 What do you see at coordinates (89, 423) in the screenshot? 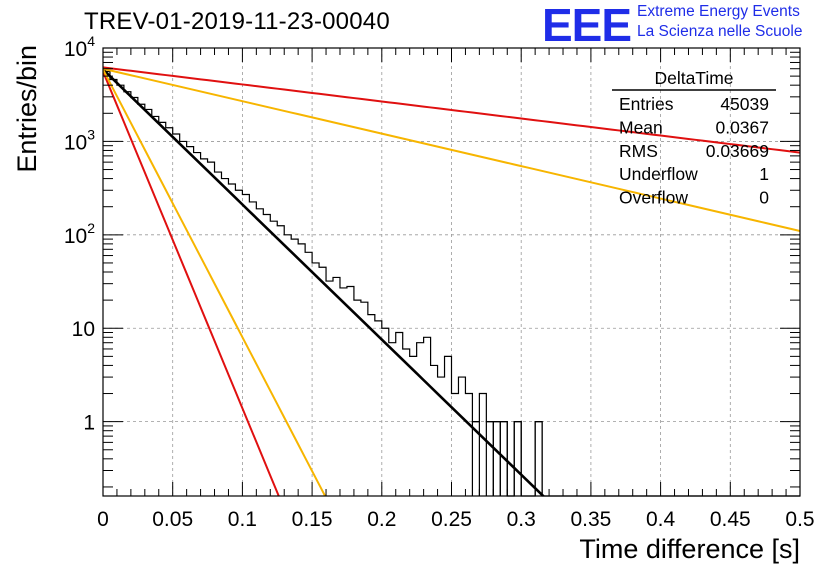
I see `y-tick-label: 1` at bounding box center [89, 423].